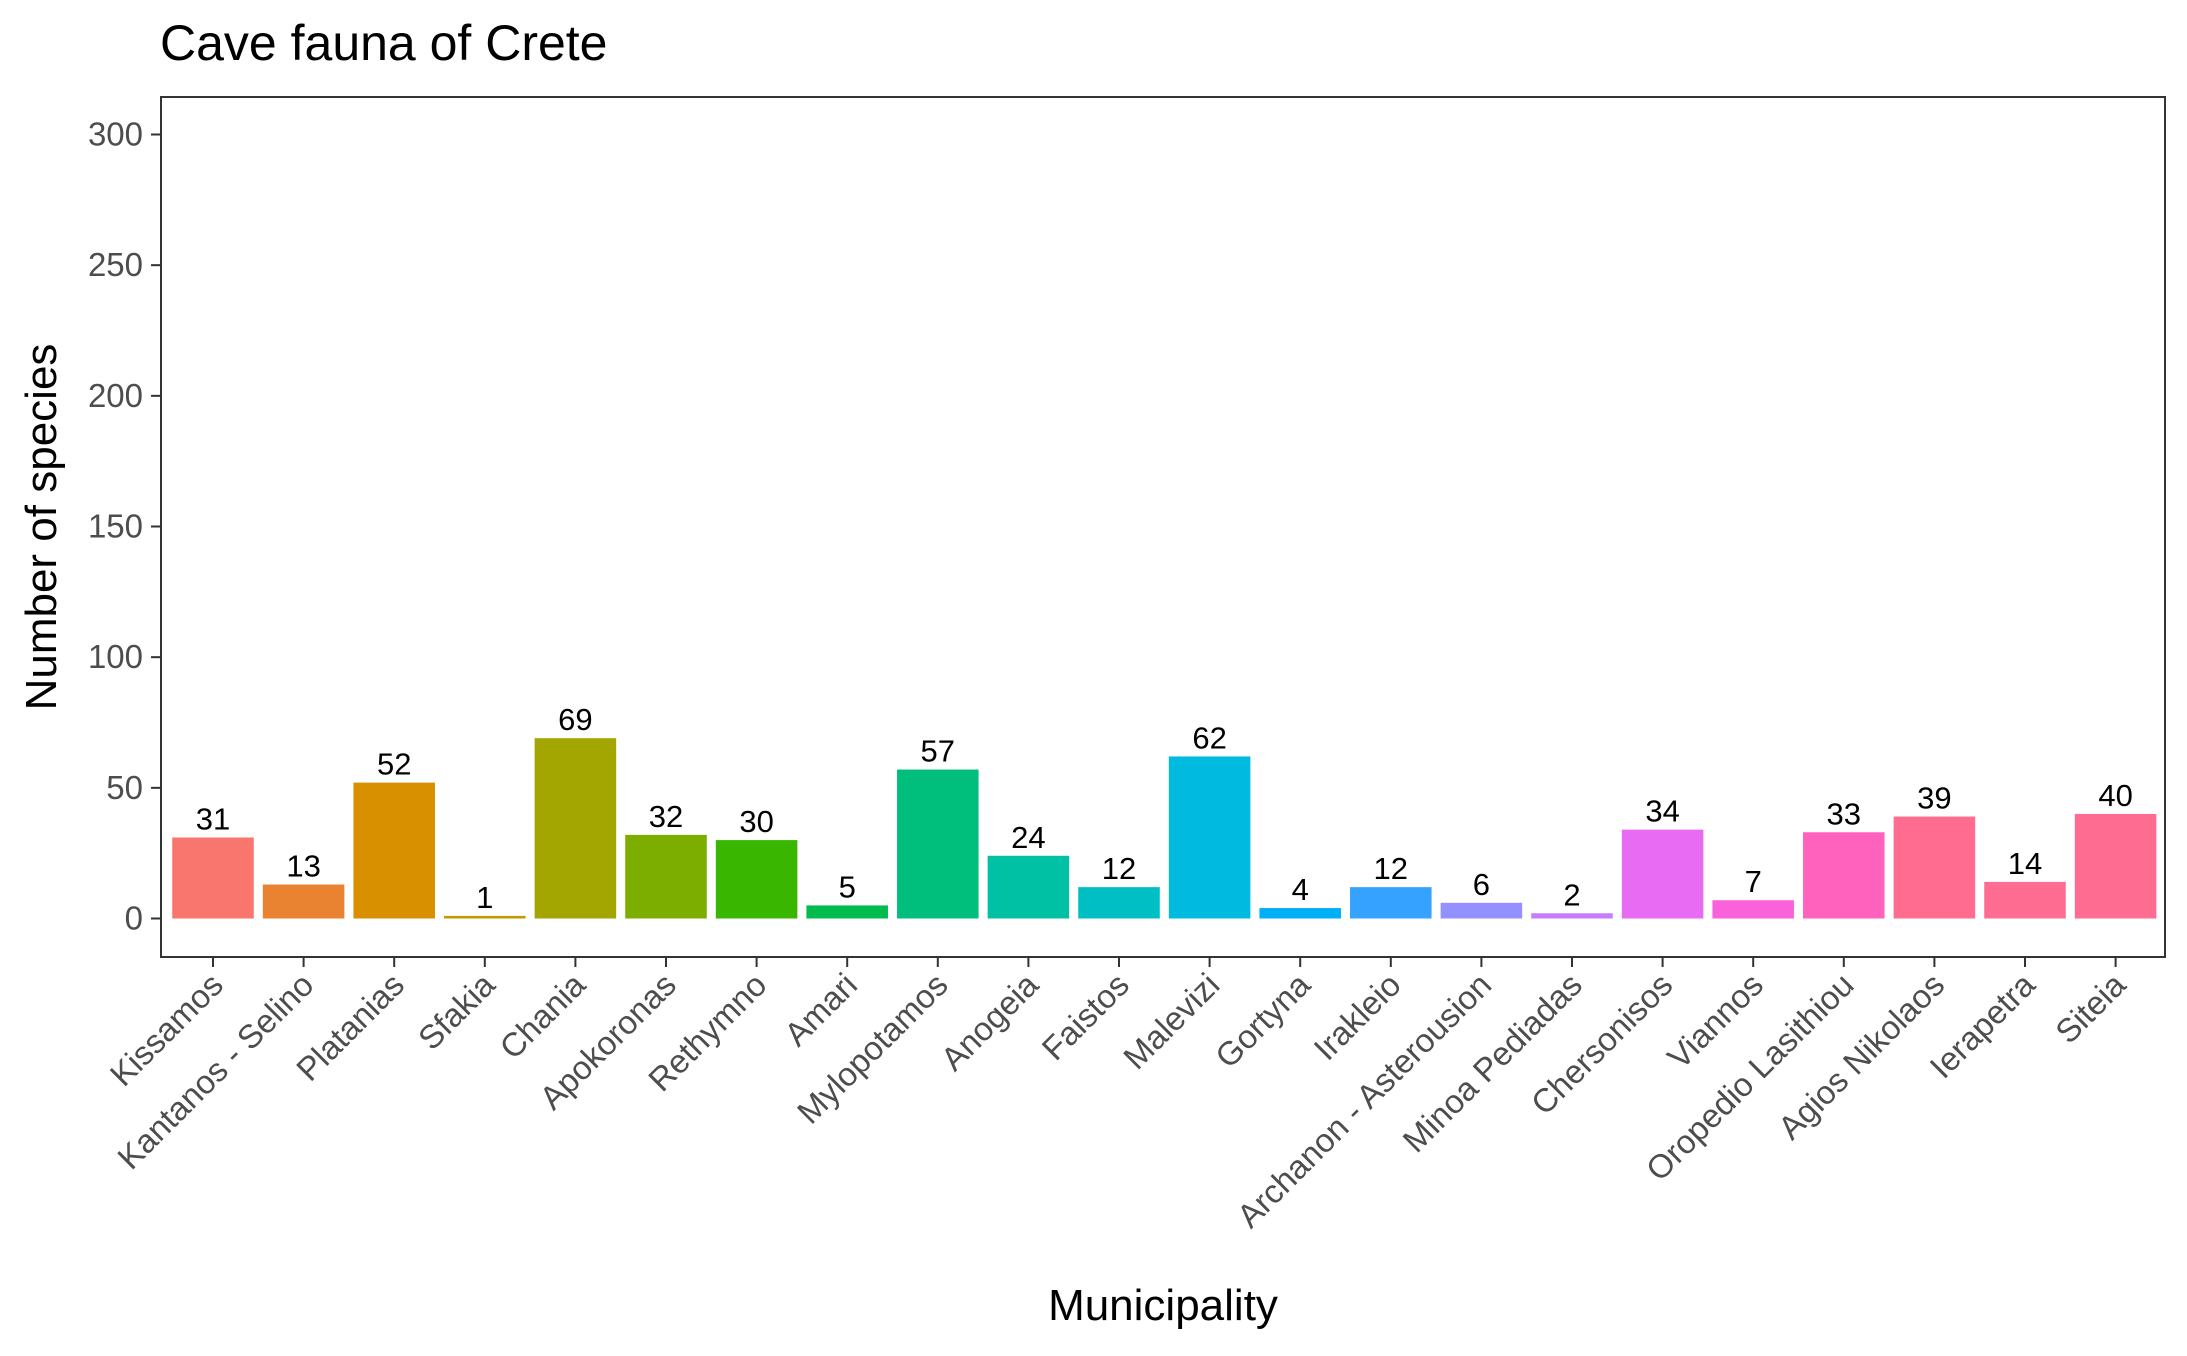 This screenshot has height=1356, width=2187. What do you see at coordinates (213, 878) in the screenshot?
I see `bar-kissamos` at bounding box center [213, 878].